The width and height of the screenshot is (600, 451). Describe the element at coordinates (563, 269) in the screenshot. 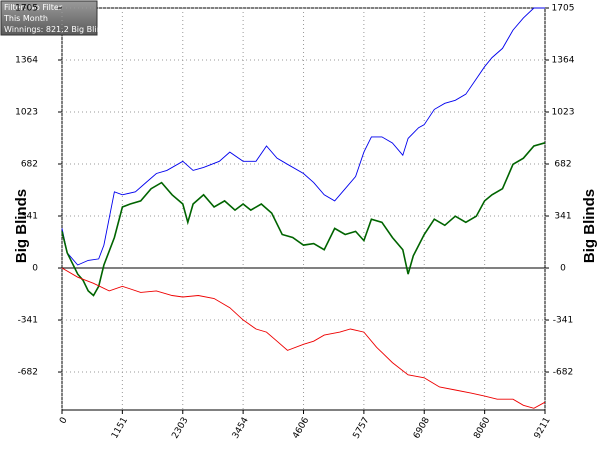

I see `y2-tick-label: 0` at that location.